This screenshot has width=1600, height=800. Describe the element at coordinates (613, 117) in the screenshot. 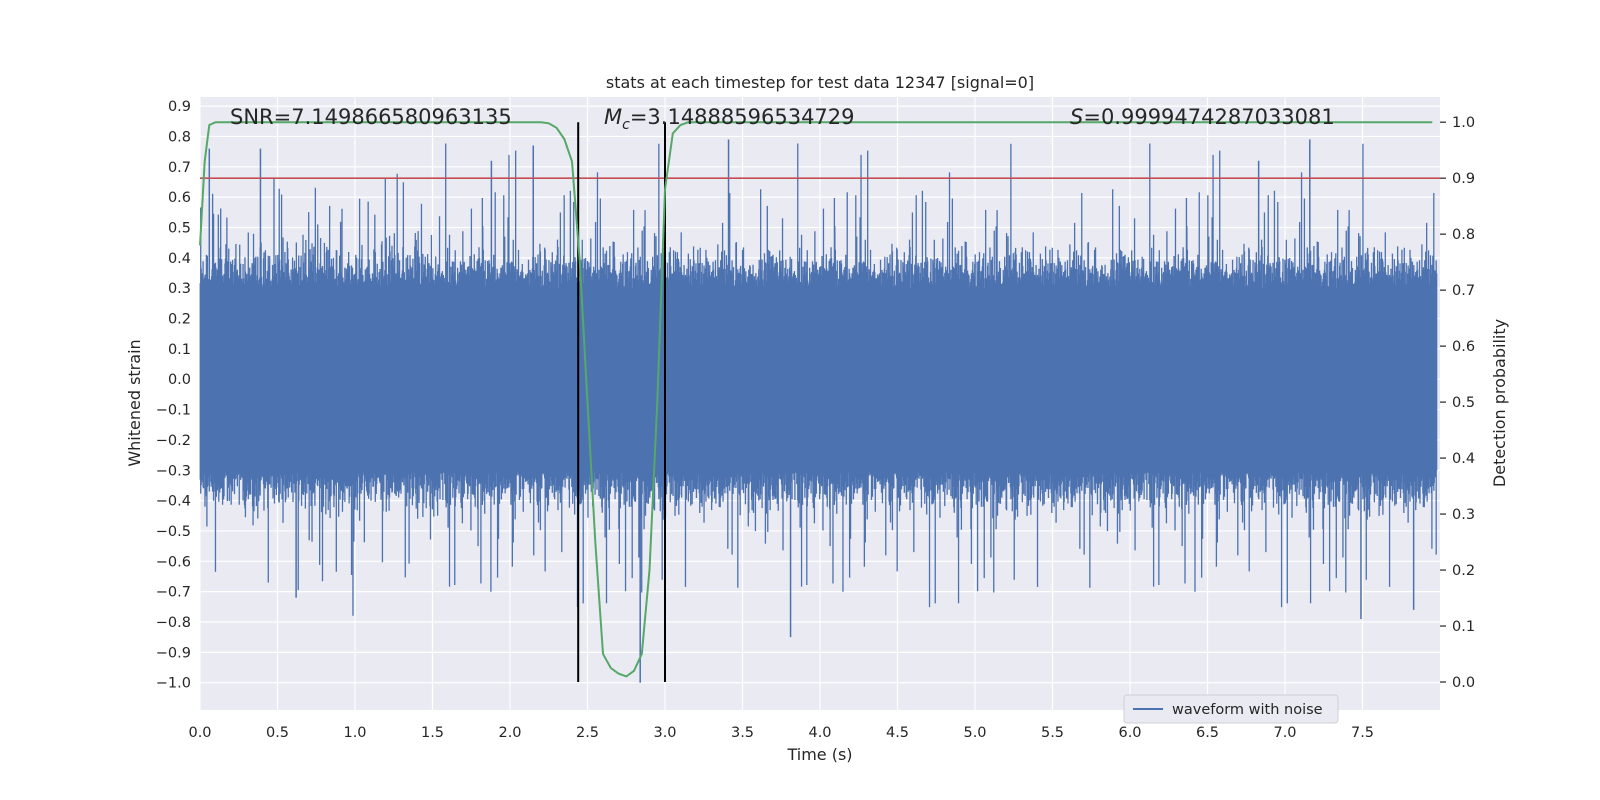

I see `chirp-mass-symbol: M` at that location.